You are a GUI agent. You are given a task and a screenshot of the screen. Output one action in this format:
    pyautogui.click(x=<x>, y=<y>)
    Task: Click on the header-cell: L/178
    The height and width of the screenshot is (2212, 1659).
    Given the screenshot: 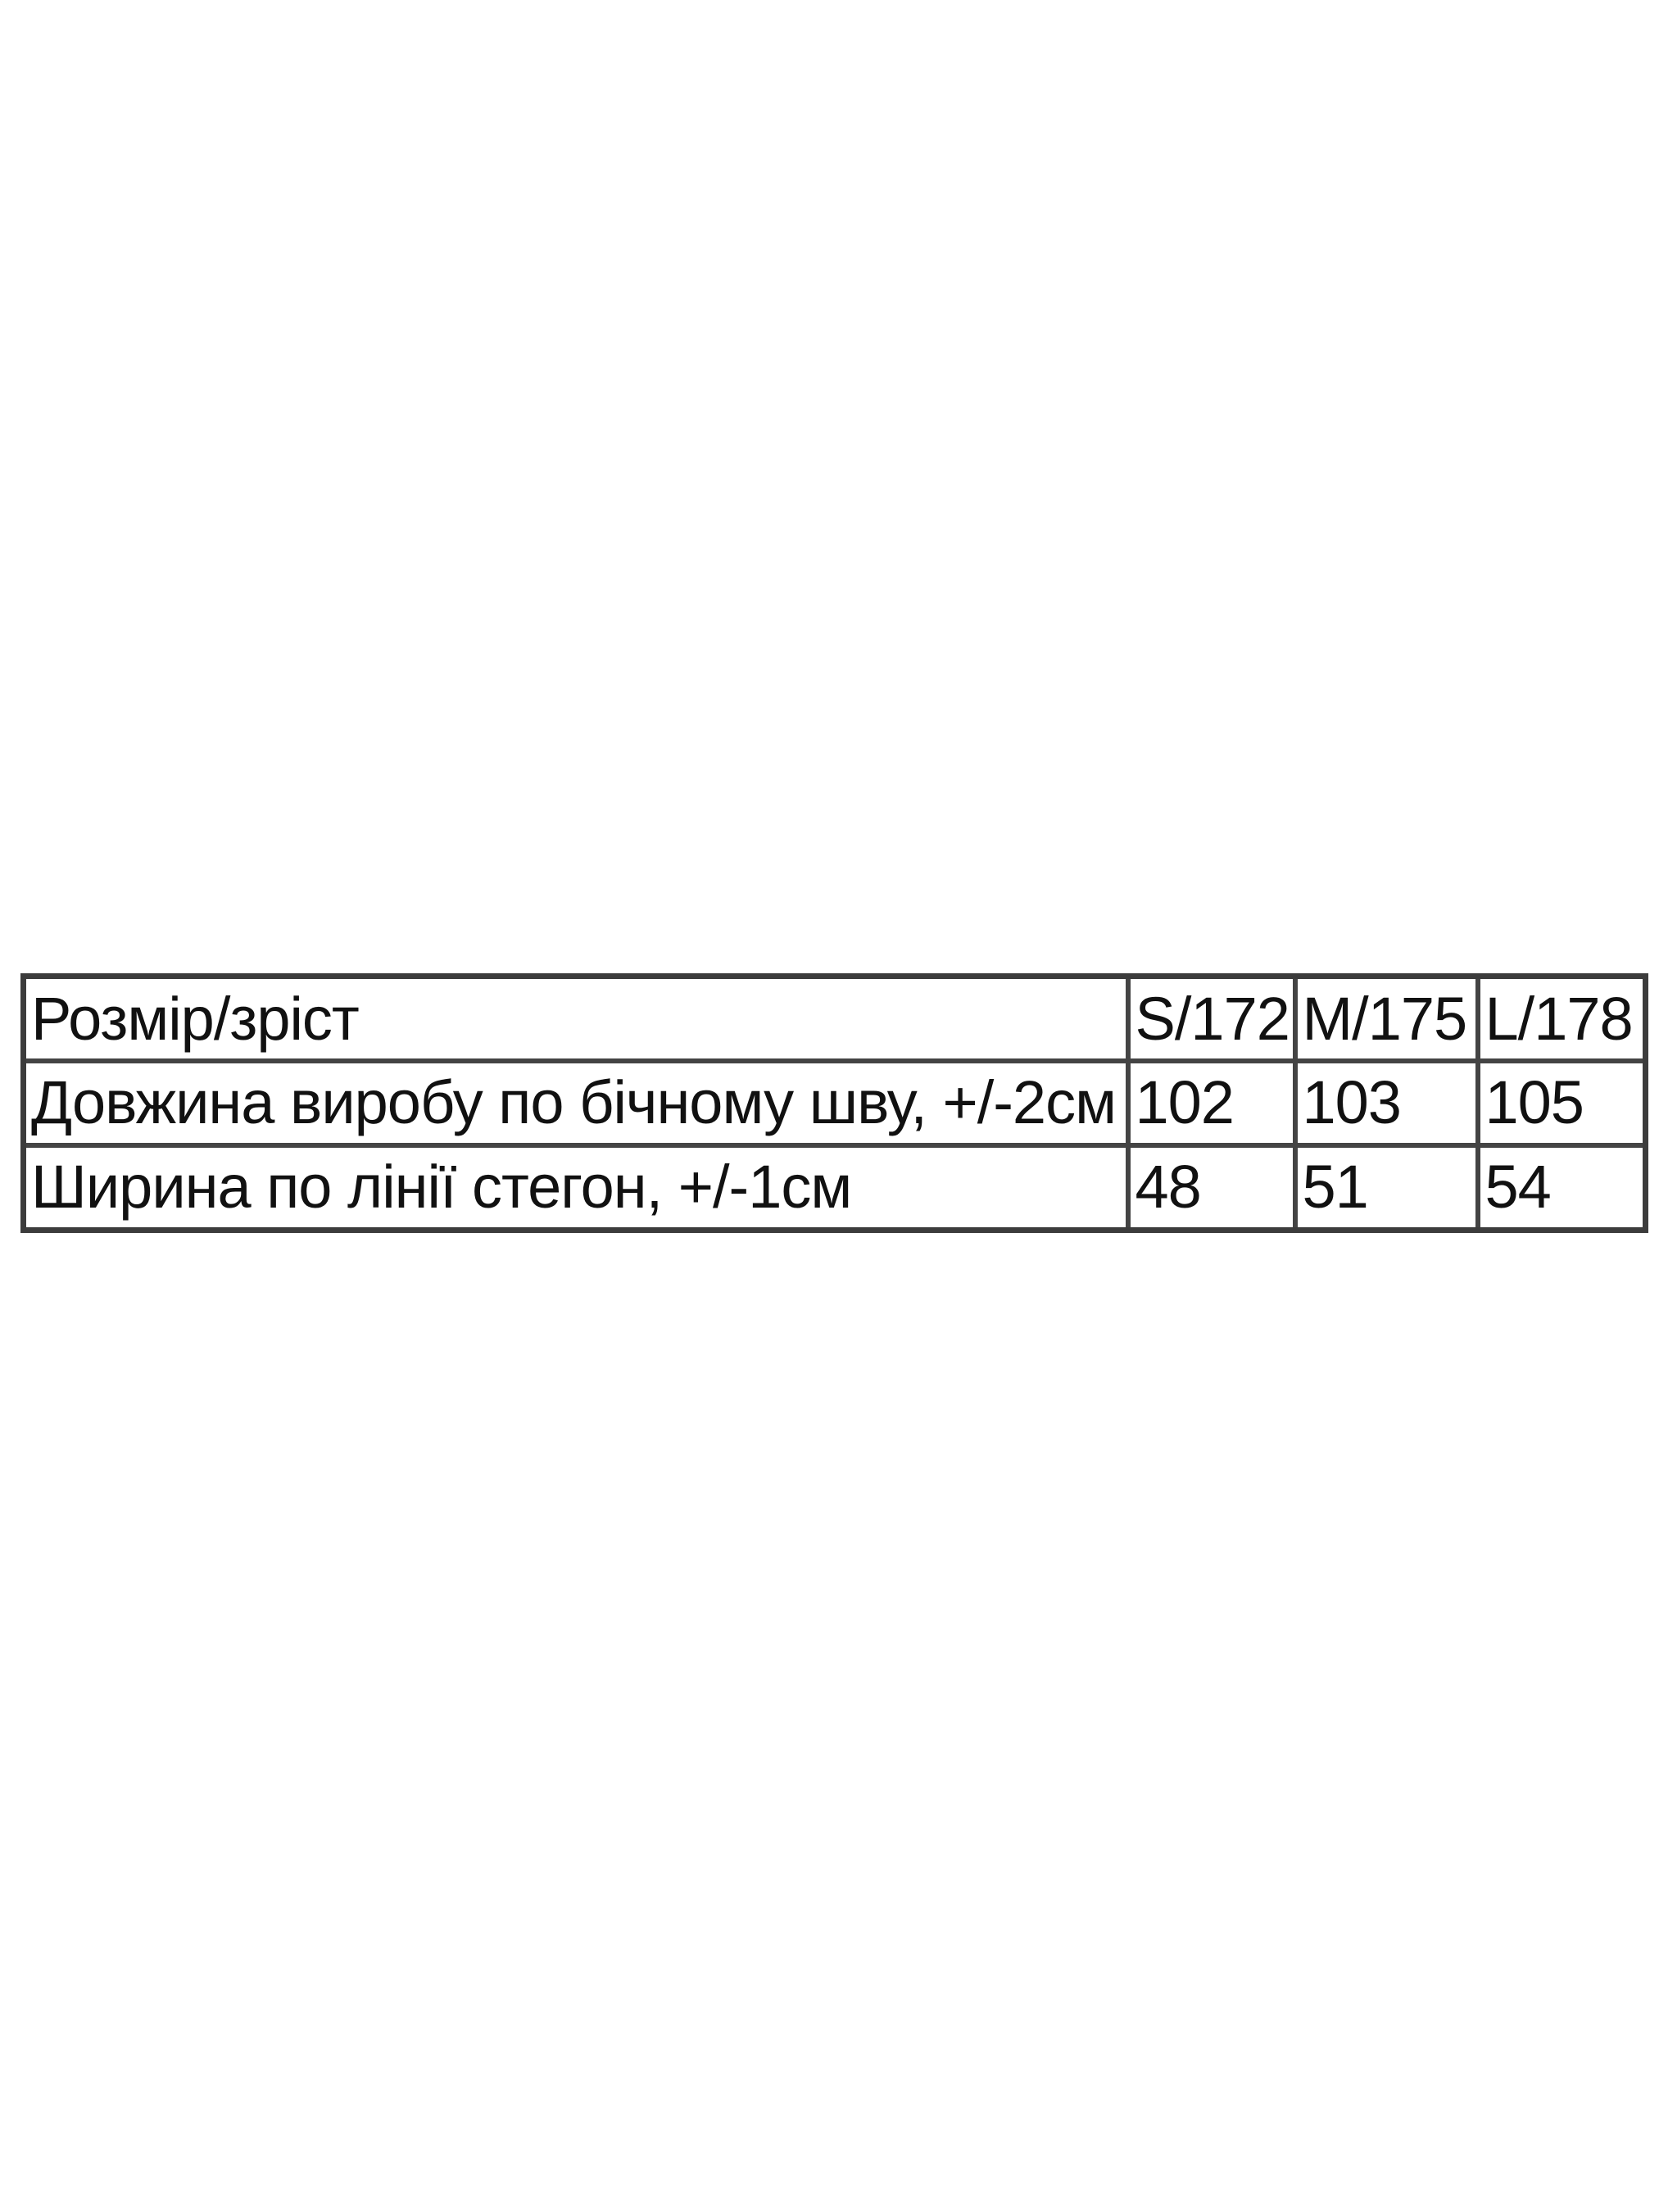 What is the action you would take?
    pyautogui.click(x=1561, y=1018)
    